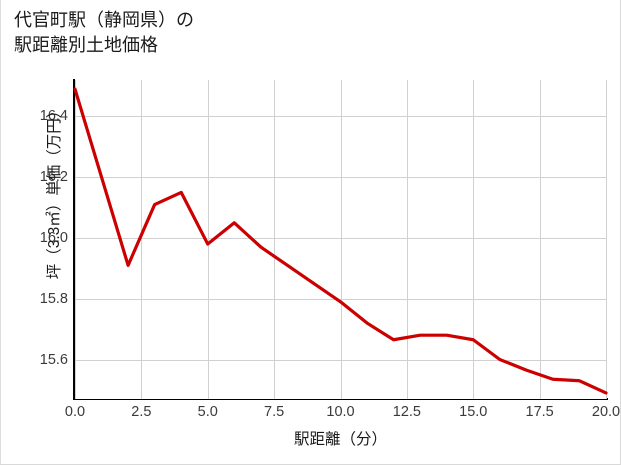 This screenshot has width=621, height=465. Describe the element at coordinates (53, 116) in the screenshot. I see `y-tick-label: 16.4` at that location.